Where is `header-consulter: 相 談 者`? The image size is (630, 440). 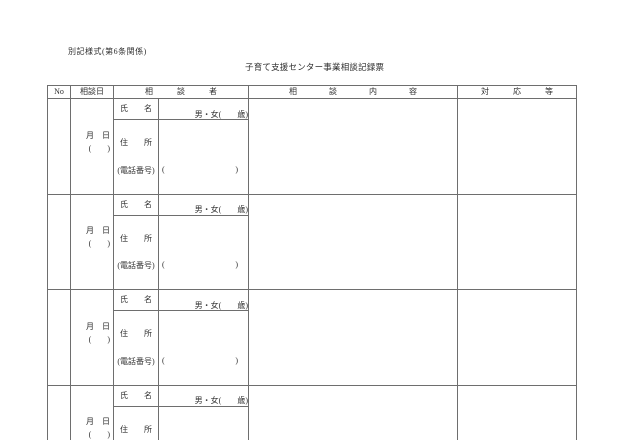 header-consulter: 相 談 者 is located at coordinates (181, 92).